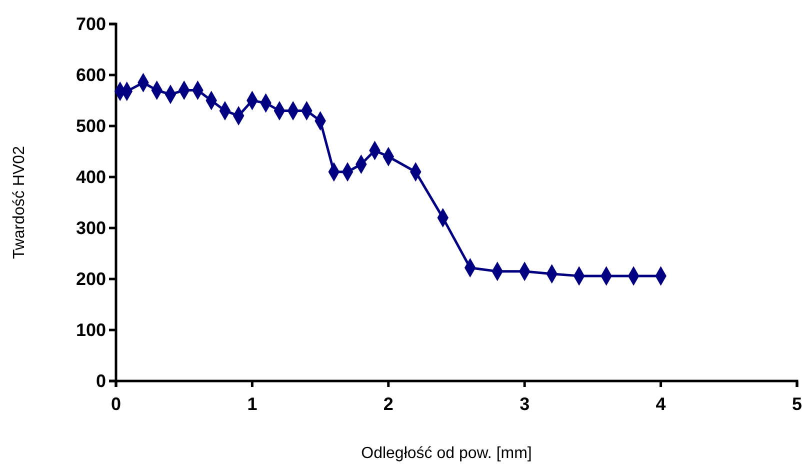  I want to click on y-tick-label: 200, so click(91, 278).